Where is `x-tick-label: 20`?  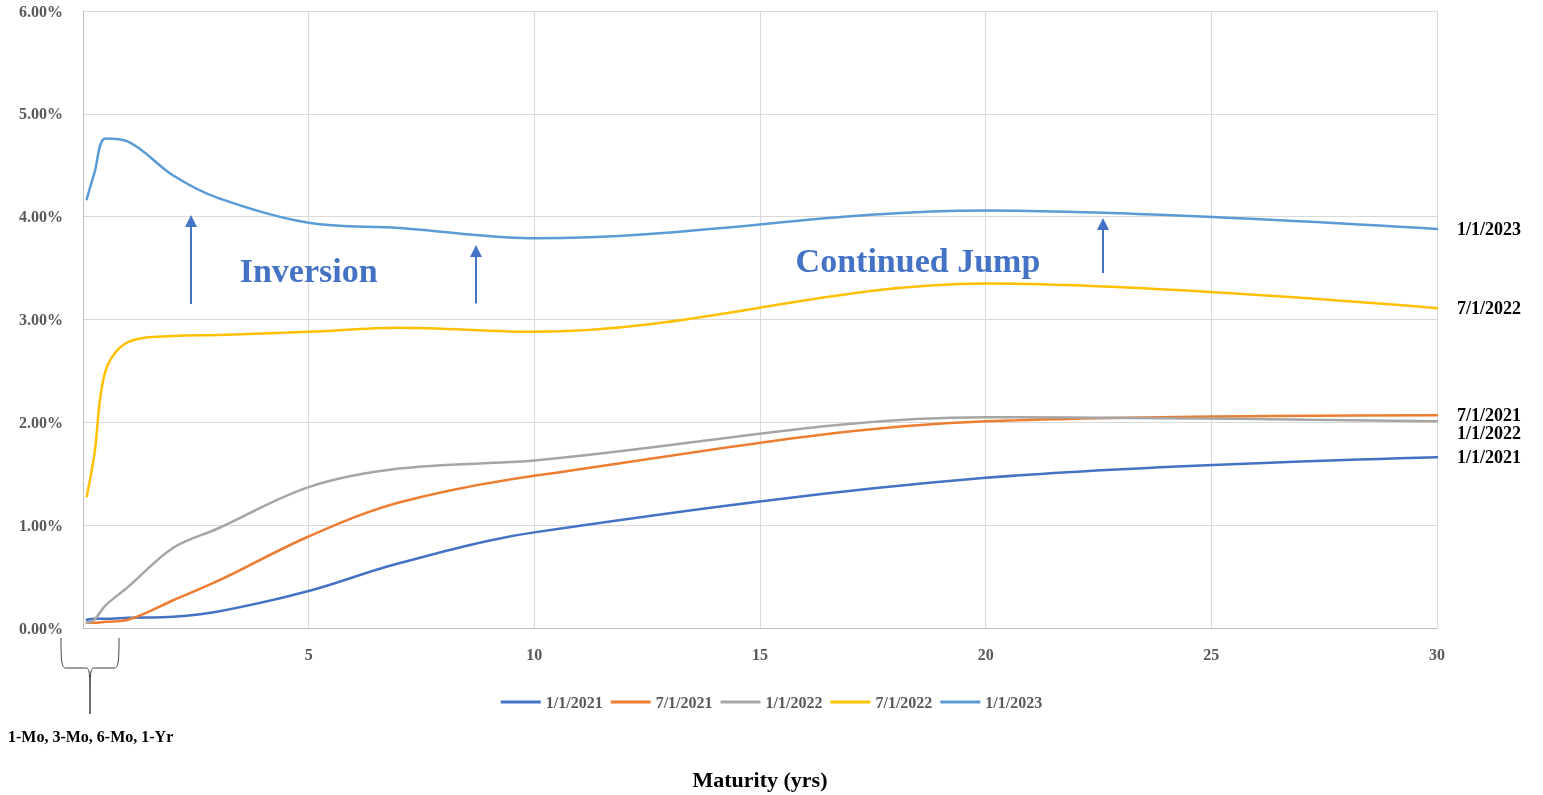 x-tick-label: 20 is located at coordinates (985, 654).